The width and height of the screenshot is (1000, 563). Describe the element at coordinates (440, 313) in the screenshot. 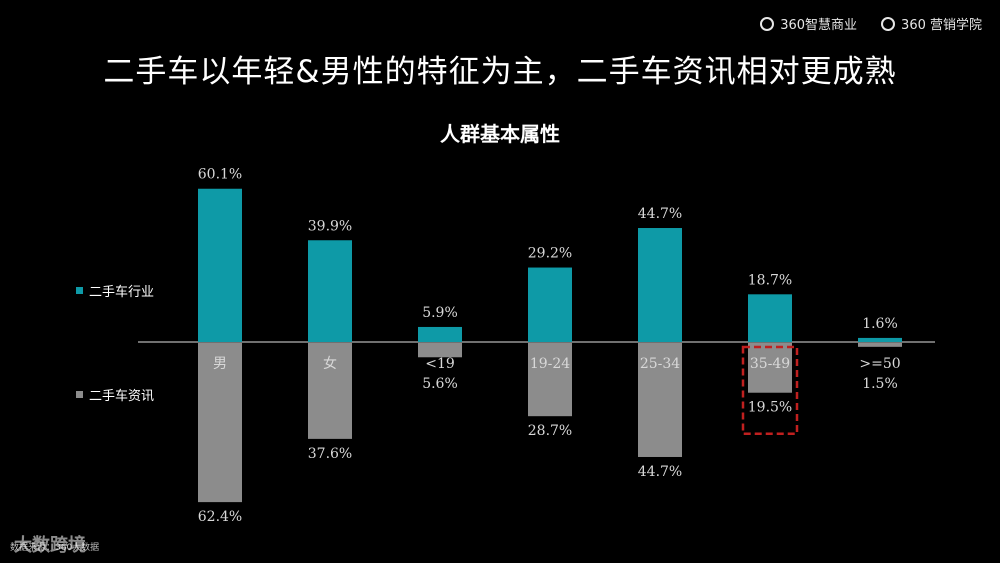

I see `label-industry-2: 5.9%` at that location.